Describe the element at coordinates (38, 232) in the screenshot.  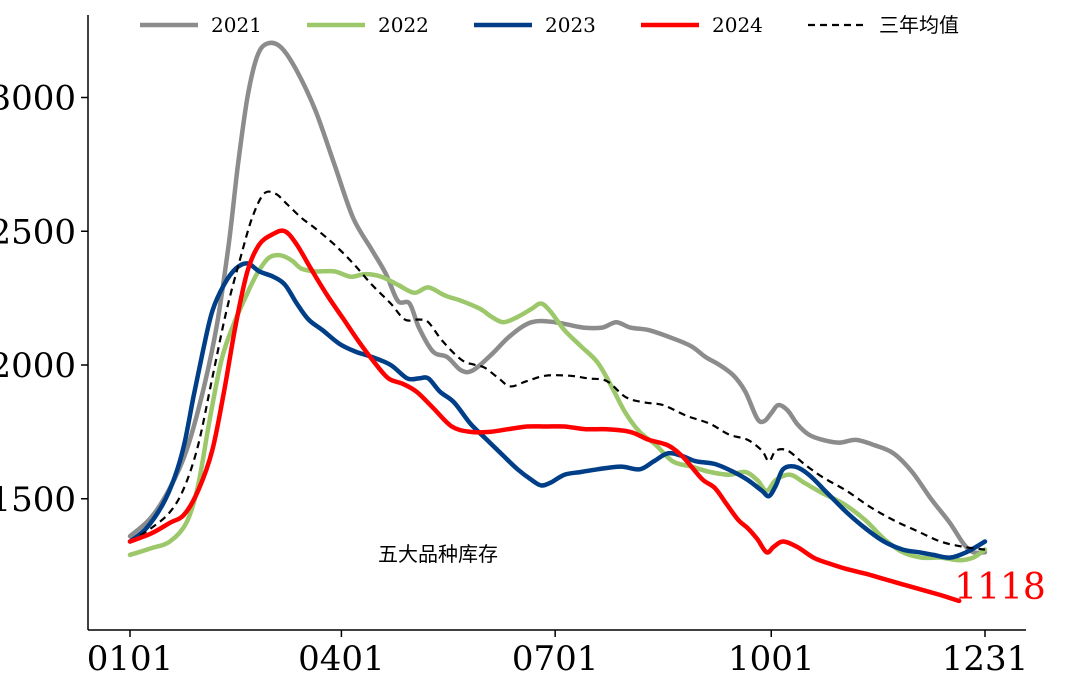
I see `y-tick-label: 2500` at that location.